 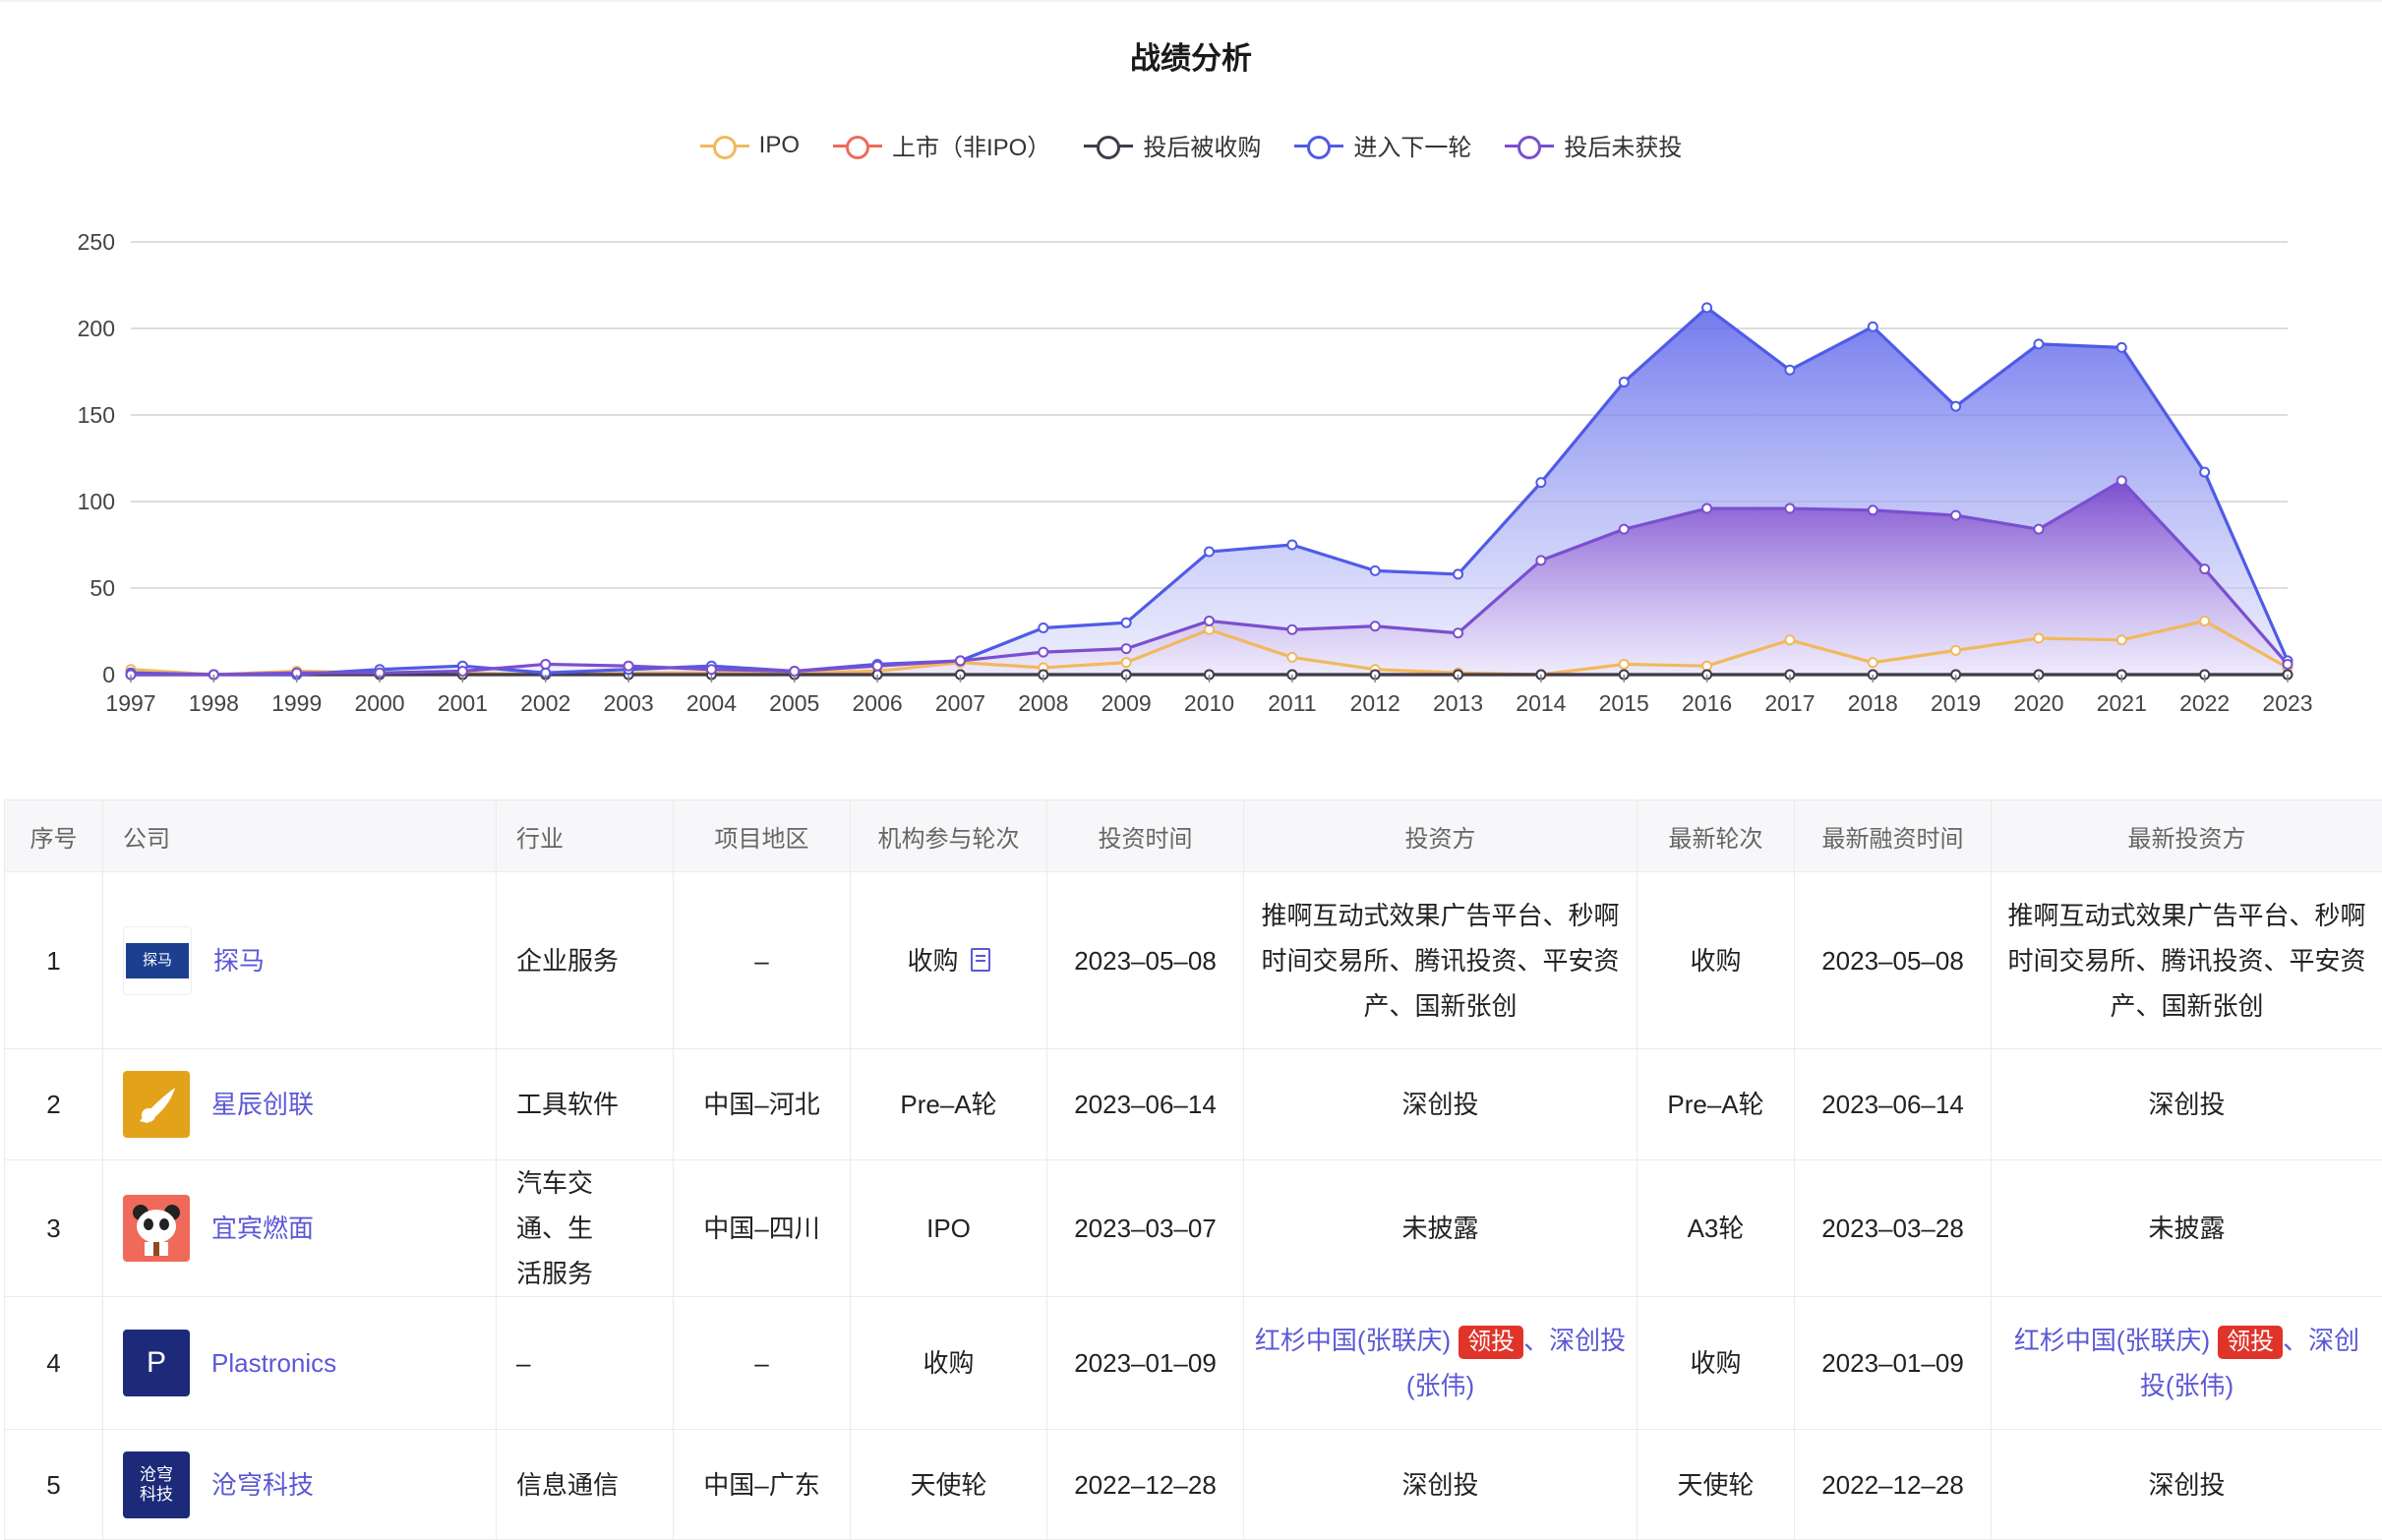 What do you see at coordinates (949, 1485) in the screenshot?
I see `round-cell: 天使轮` at bounding box center [949, 1485].